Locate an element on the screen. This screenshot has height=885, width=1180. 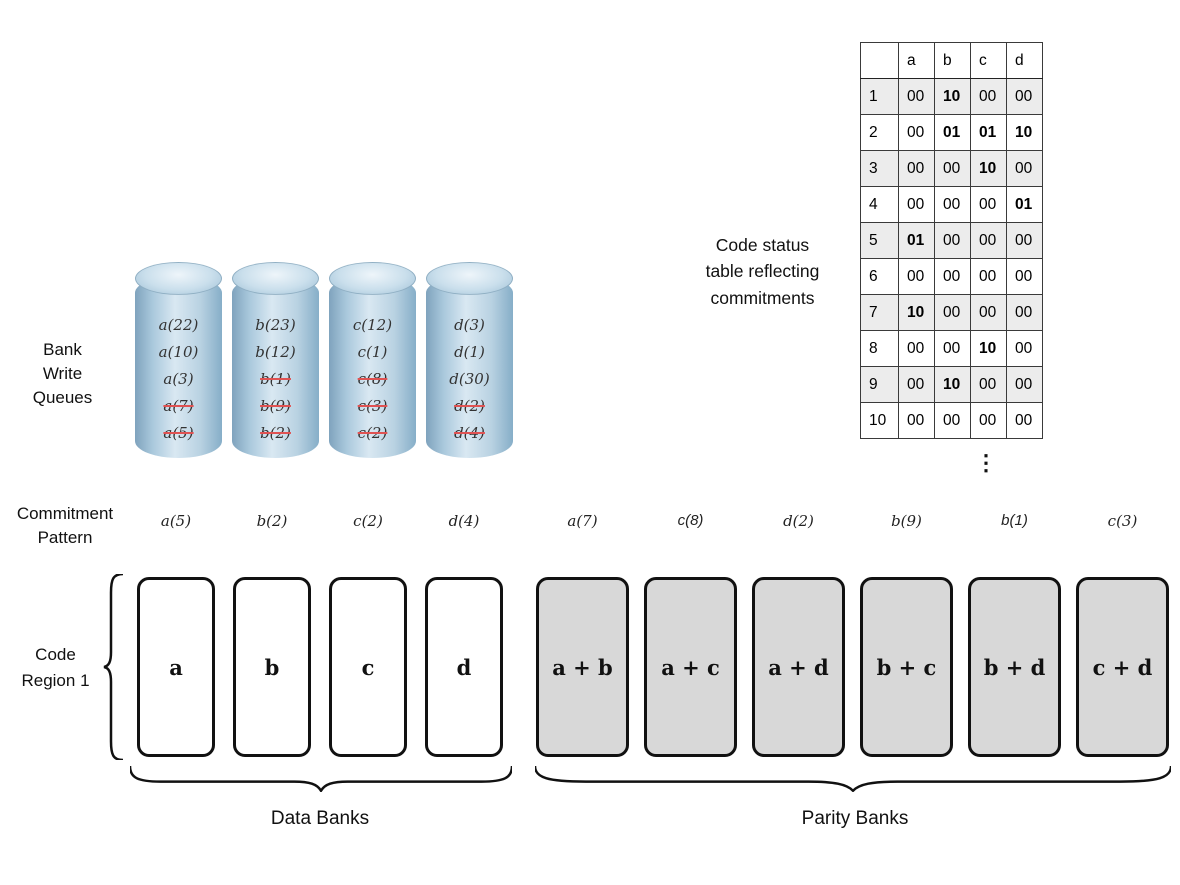
queue-cylinder-b: b(23) b(12) b(1) b(9) b(2) is located at coordinates (275, 360).